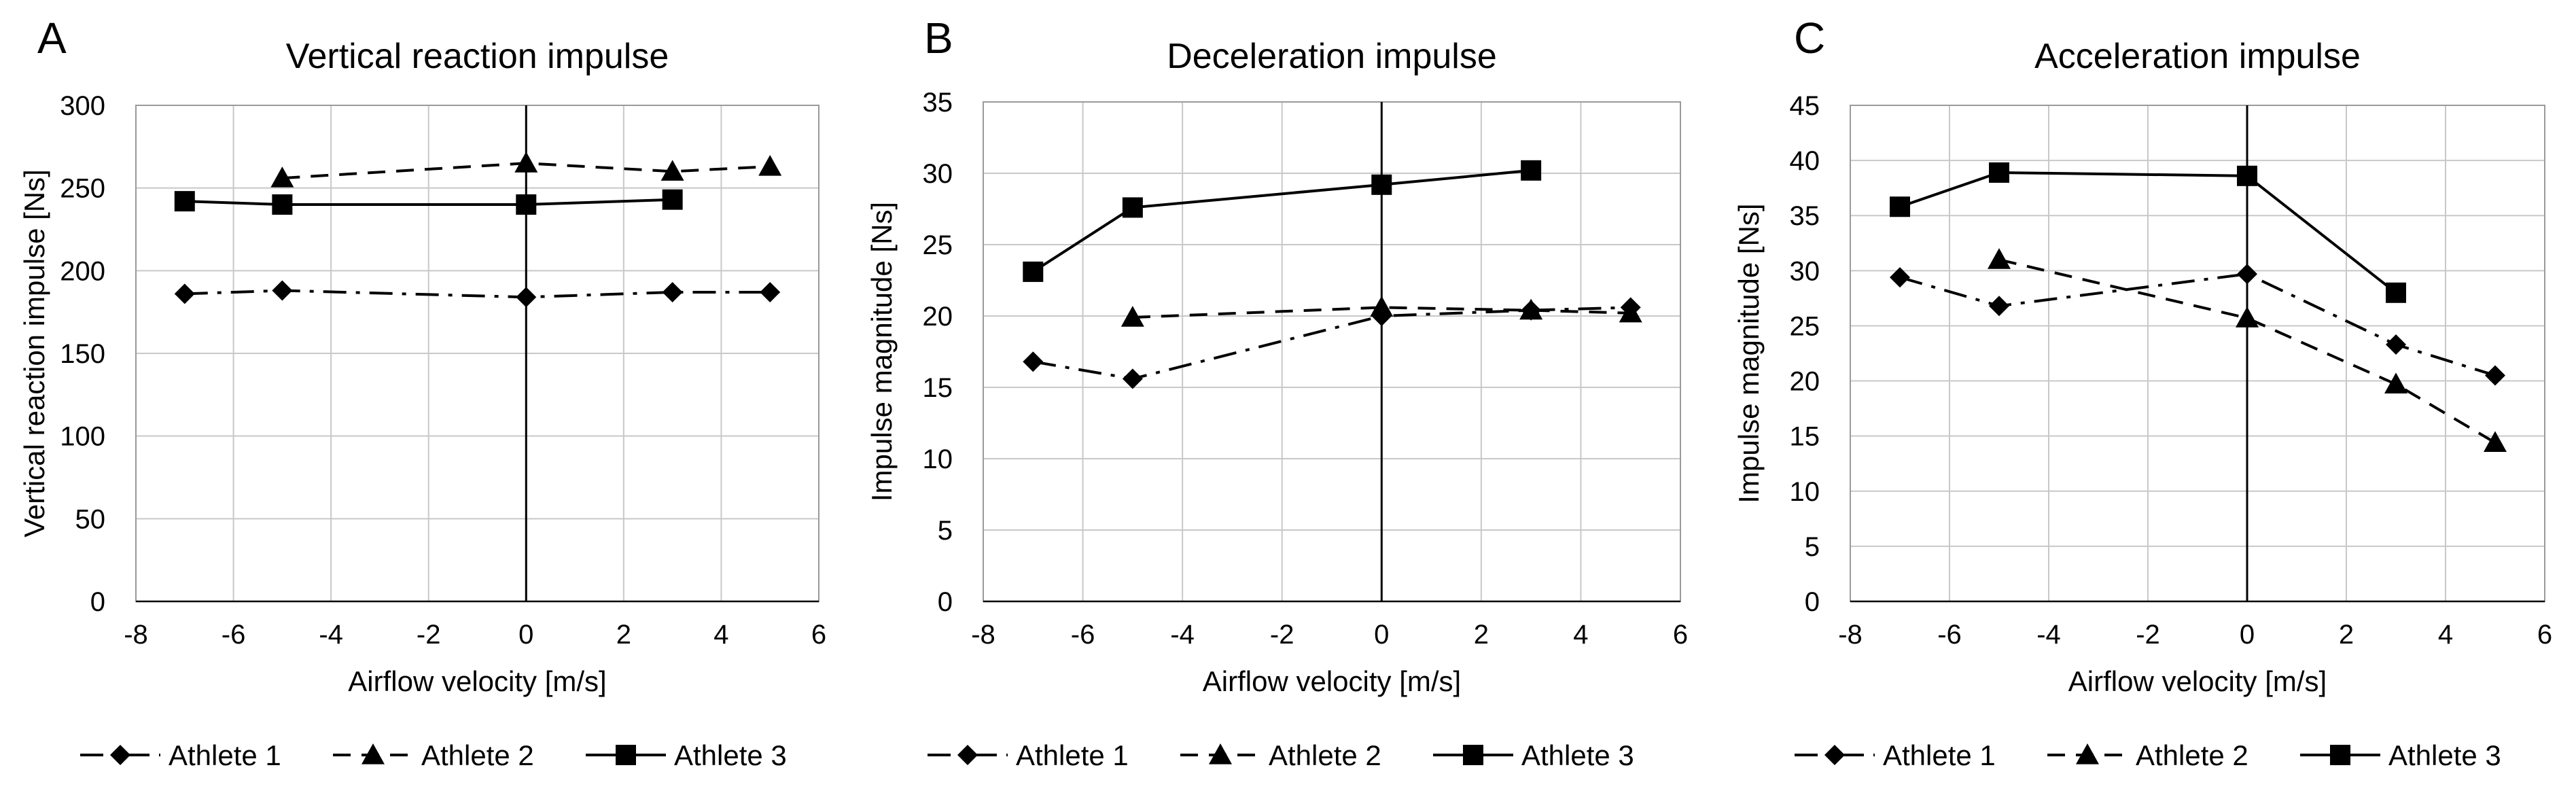 The height and width of the screenshot is (791, 2576). Describe the element at coordinates (90, 519) in the screenshot. I see `y-tick-label: 50` at that location.